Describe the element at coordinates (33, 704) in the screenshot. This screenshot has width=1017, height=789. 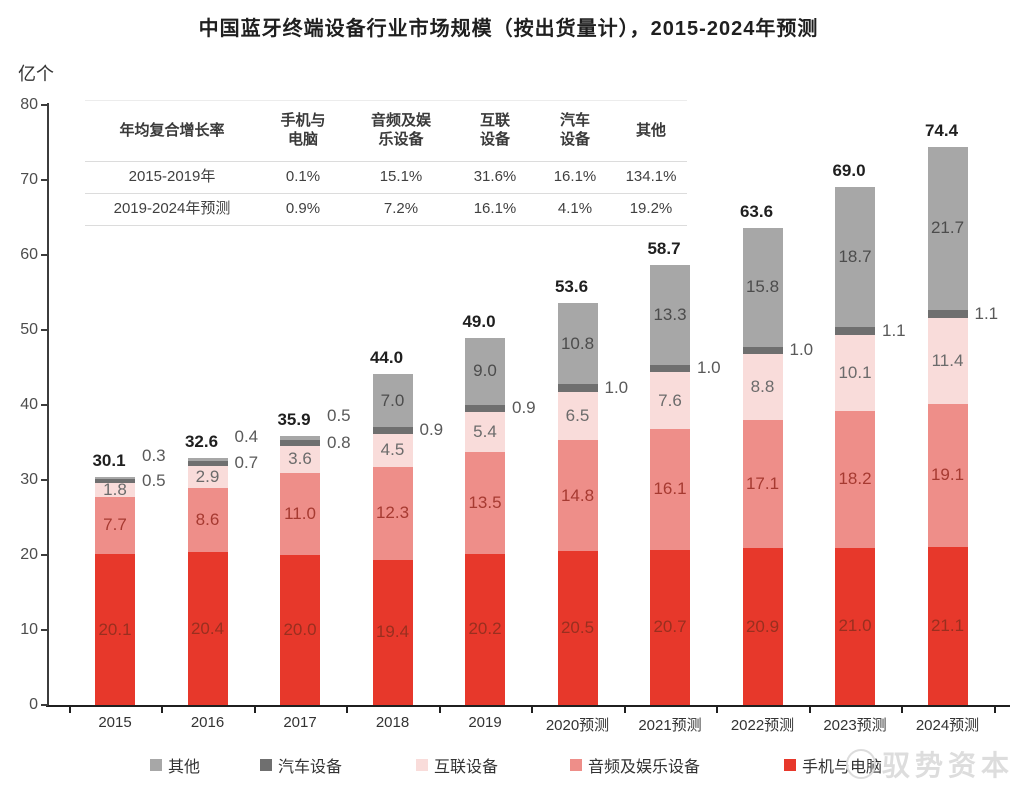
I see `y-tick-label: 0` at that location.